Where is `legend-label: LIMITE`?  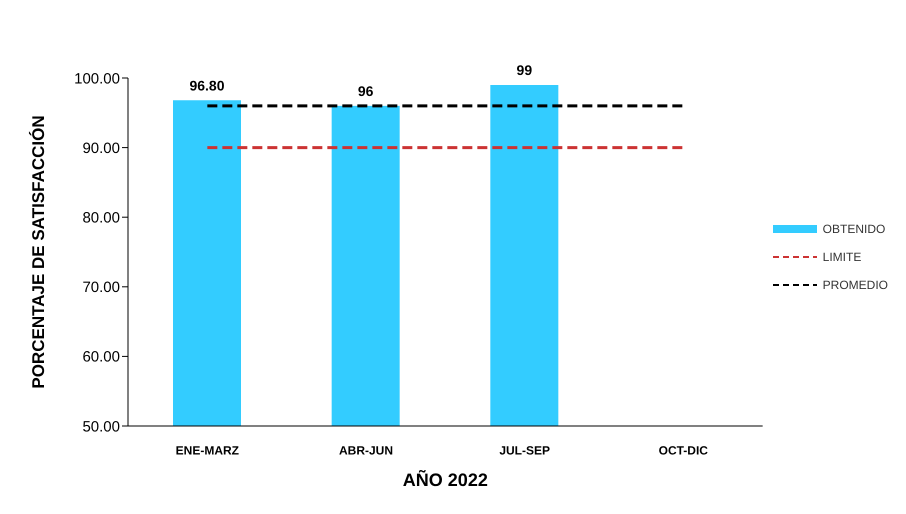
legend-label: LIMITE is located at coordinates (842, 257).